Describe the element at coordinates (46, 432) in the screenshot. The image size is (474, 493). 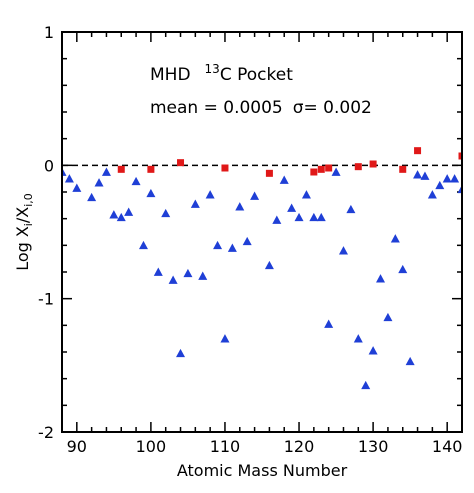
I see `y-tick-label: -2` at that location.